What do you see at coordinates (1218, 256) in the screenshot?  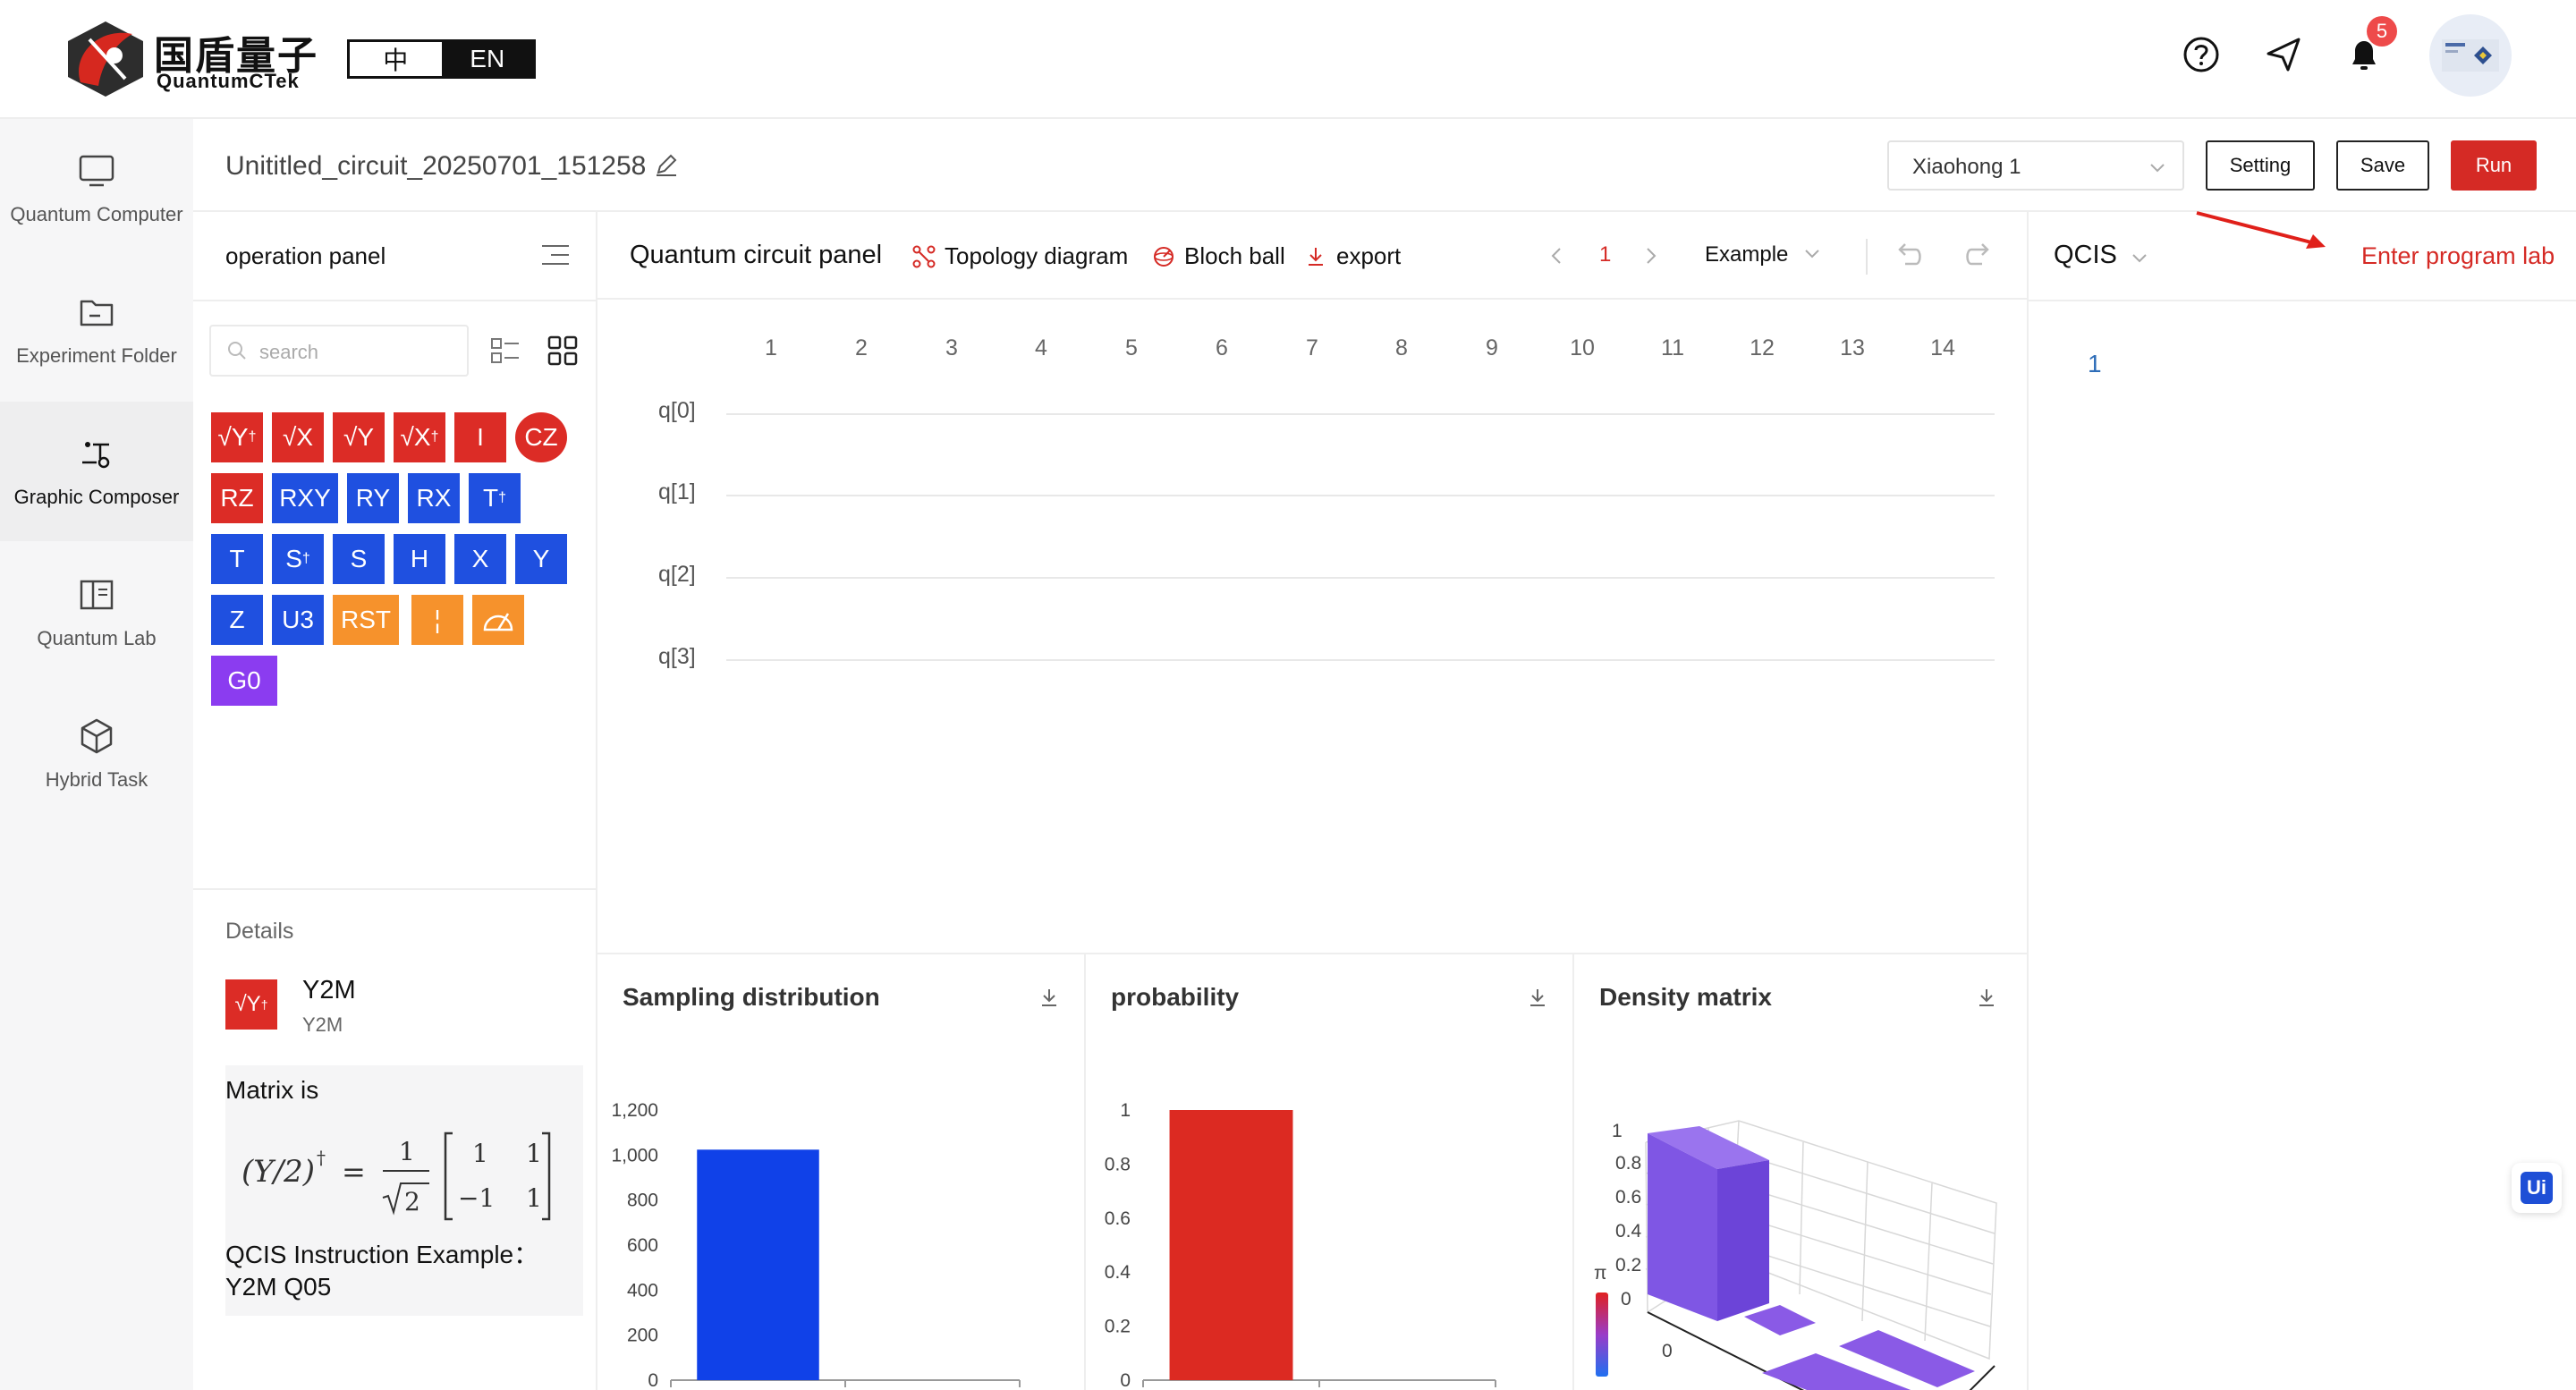 I see `bloch-ball-link: Bloch ball` at bounding box center [1218, 256].